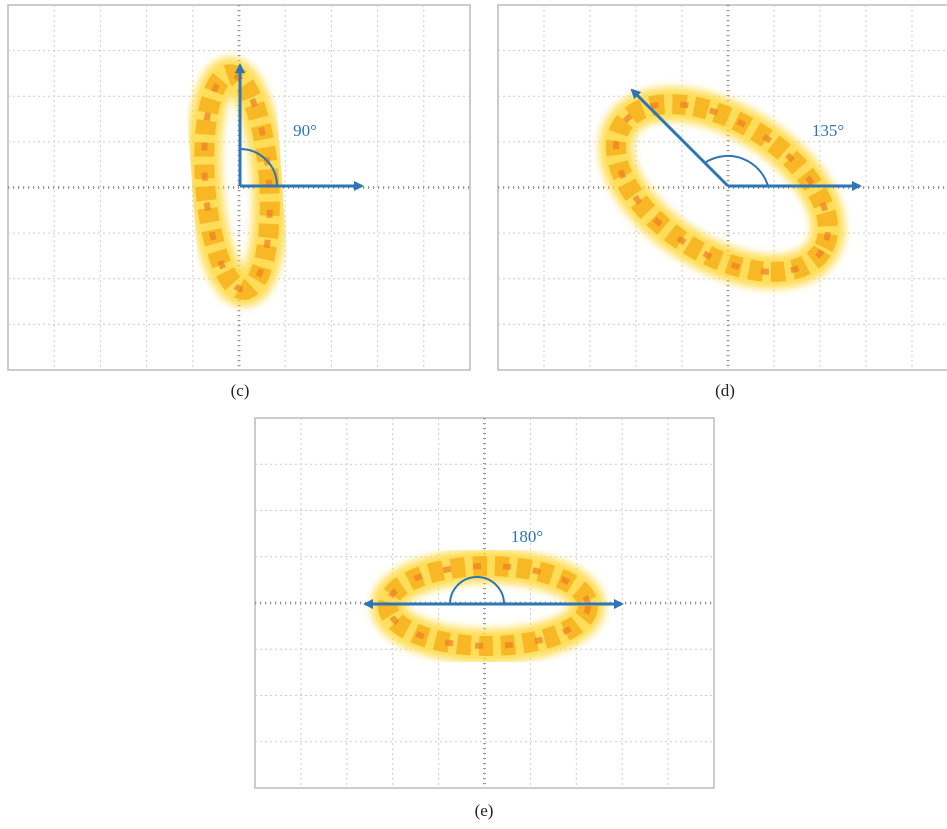  Describe the element at coordinates (725, 390) in the screenshot. I see `panel-caption: (d)` at that location.